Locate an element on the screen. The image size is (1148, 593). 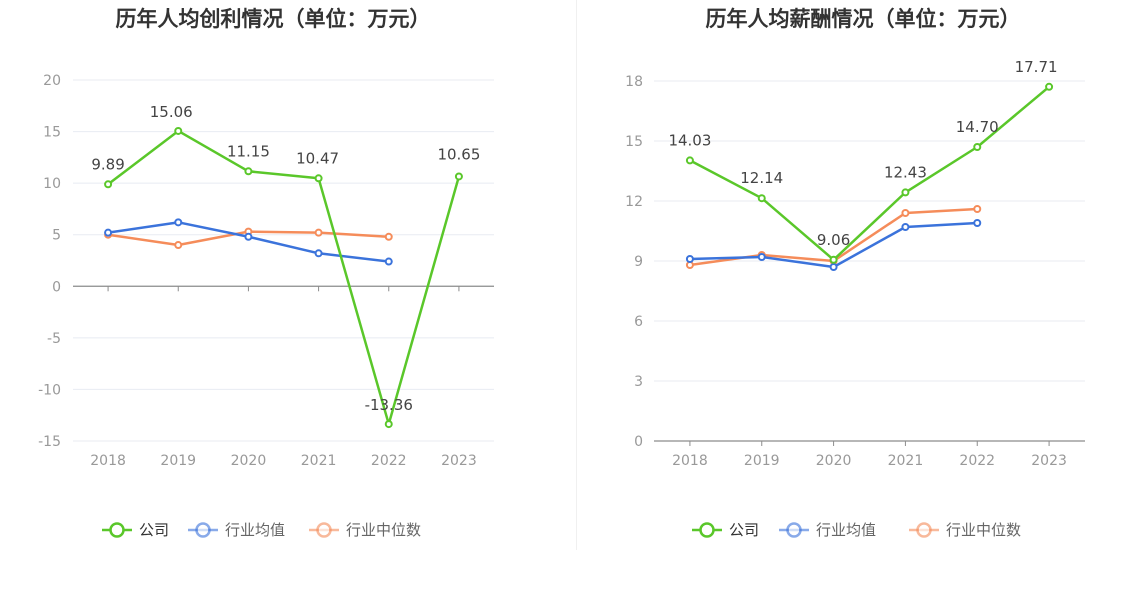
data-label: 9.89 is located at coordinates (107, 164).